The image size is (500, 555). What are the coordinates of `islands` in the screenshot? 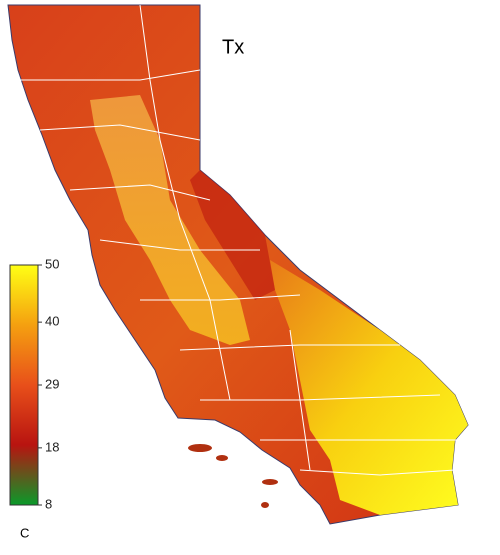 It's located at (233, 476).